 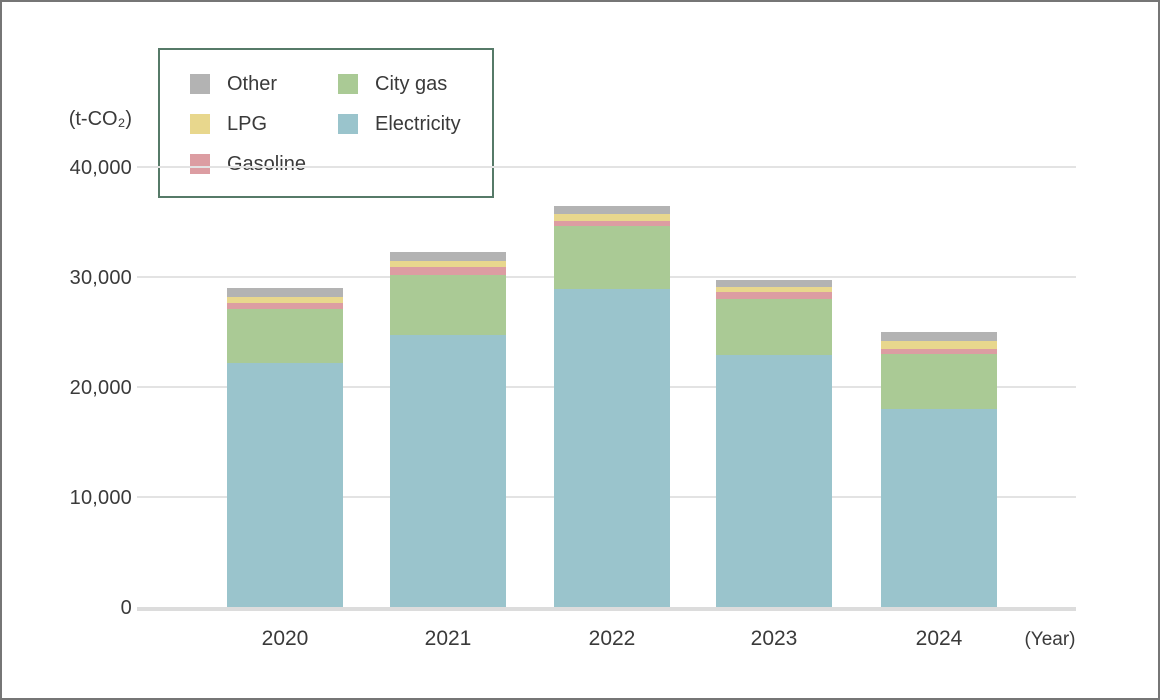 What do you see at coordinates (448, 305) in the screenshot?
I see `bar-segment-2021-city-gas` at bounding box center [448, 305].